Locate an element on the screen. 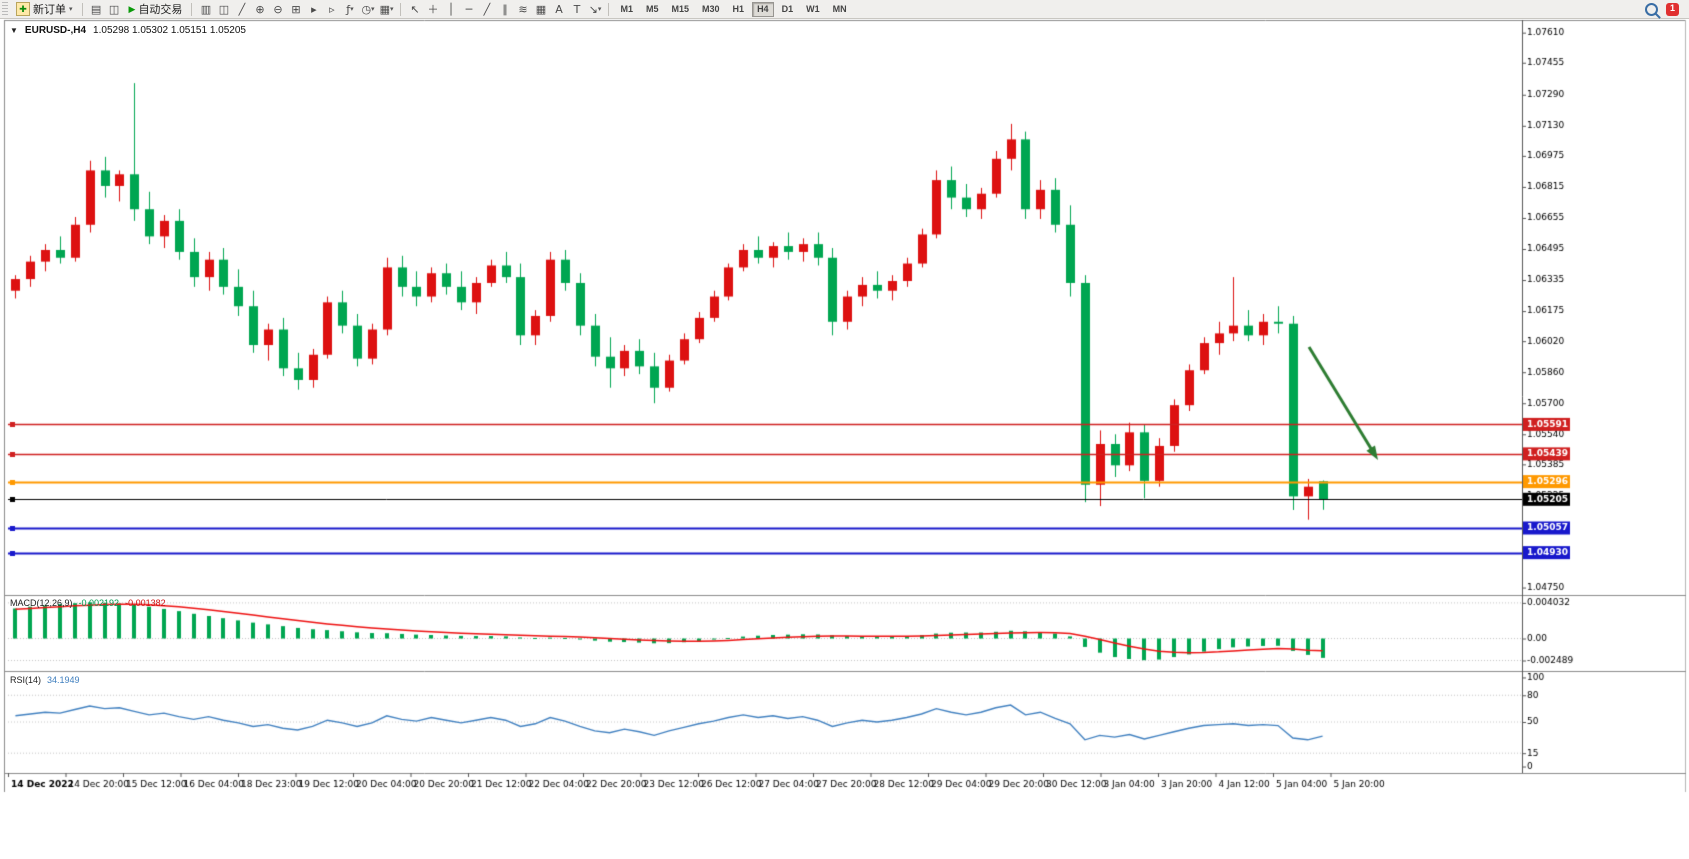 The image size is (1689, 859). indicators-icon: ƒ ▾ is located at coordinates (349, 9).